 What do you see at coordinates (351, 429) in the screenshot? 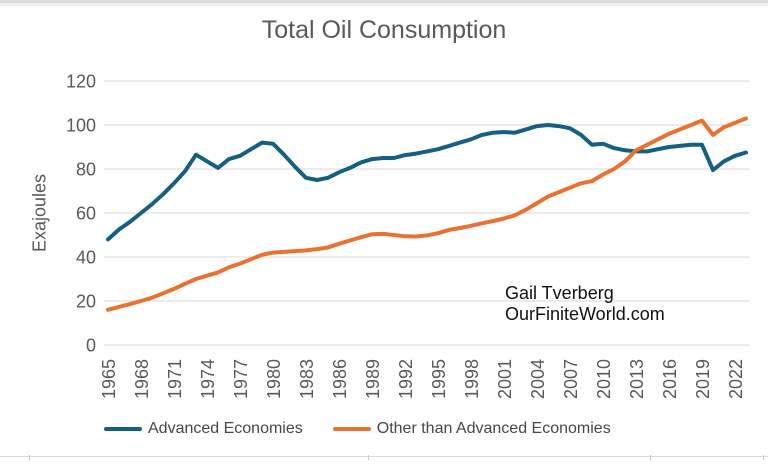
I see `legend-swatch-other` at bounding box center [351, 429].